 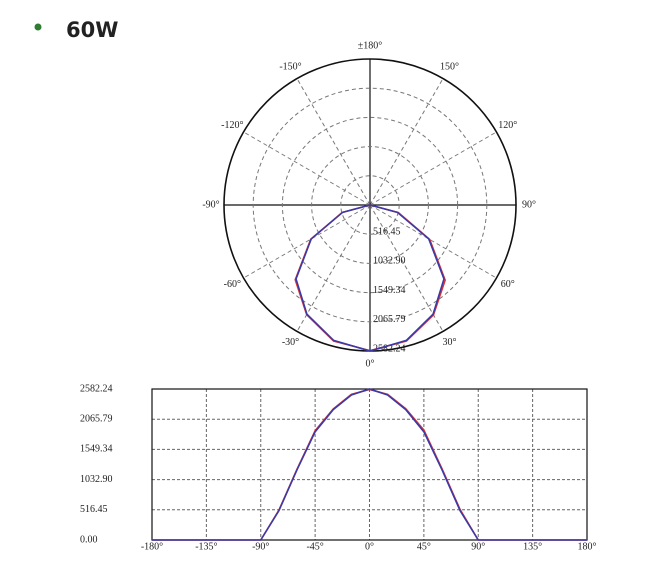 What do you see at coordinates (370, 45) in the screenshot?
I see `angle-label: ±180°` at bounding box center [370, 45].